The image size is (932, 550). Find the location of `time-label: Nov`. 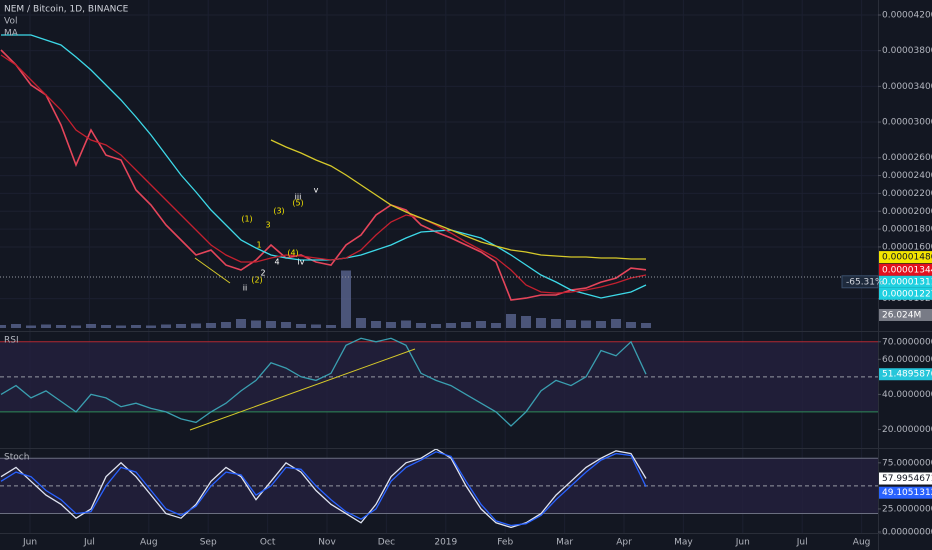

time-label: Nov is located at coordinates (327, 543).